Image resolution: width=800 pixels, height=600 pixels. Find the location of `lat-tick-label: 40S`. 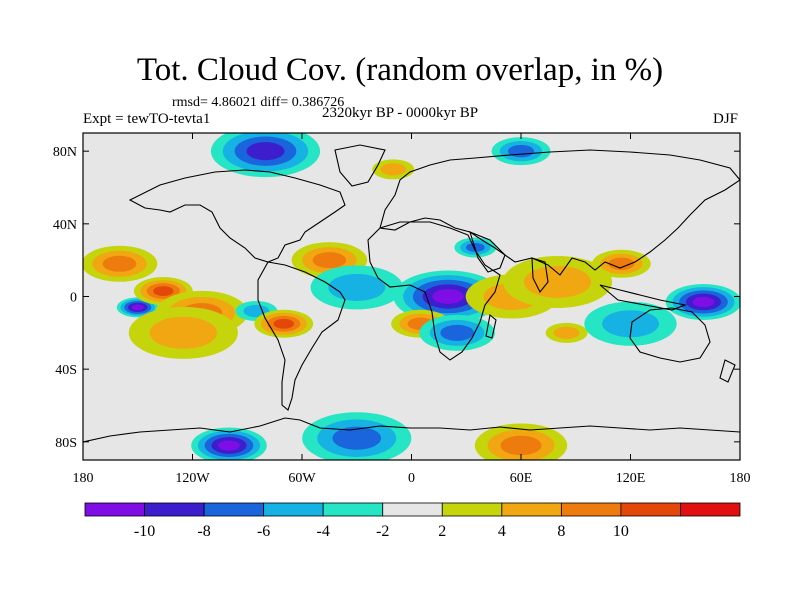

lat-tick-label: 40S is located at coordinates (66, 370).